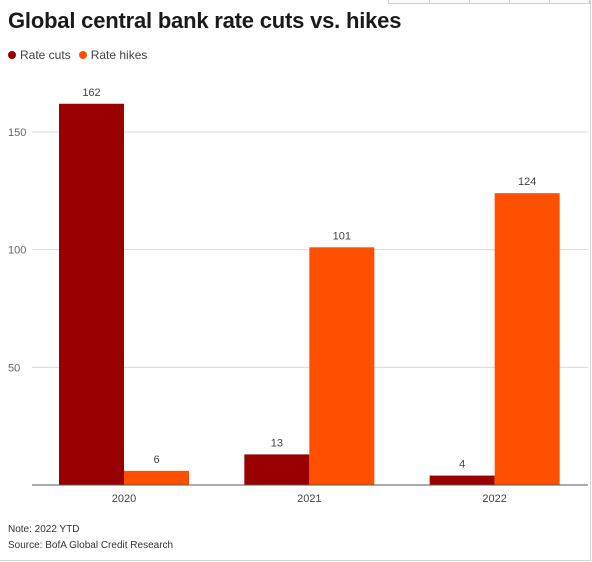 This screenshot has width=592, height=562. Describe the element at coordinates (205, 20) in the screenshot. I see `chart-title: Global central bank rate cuts vs. hikes` at that location.